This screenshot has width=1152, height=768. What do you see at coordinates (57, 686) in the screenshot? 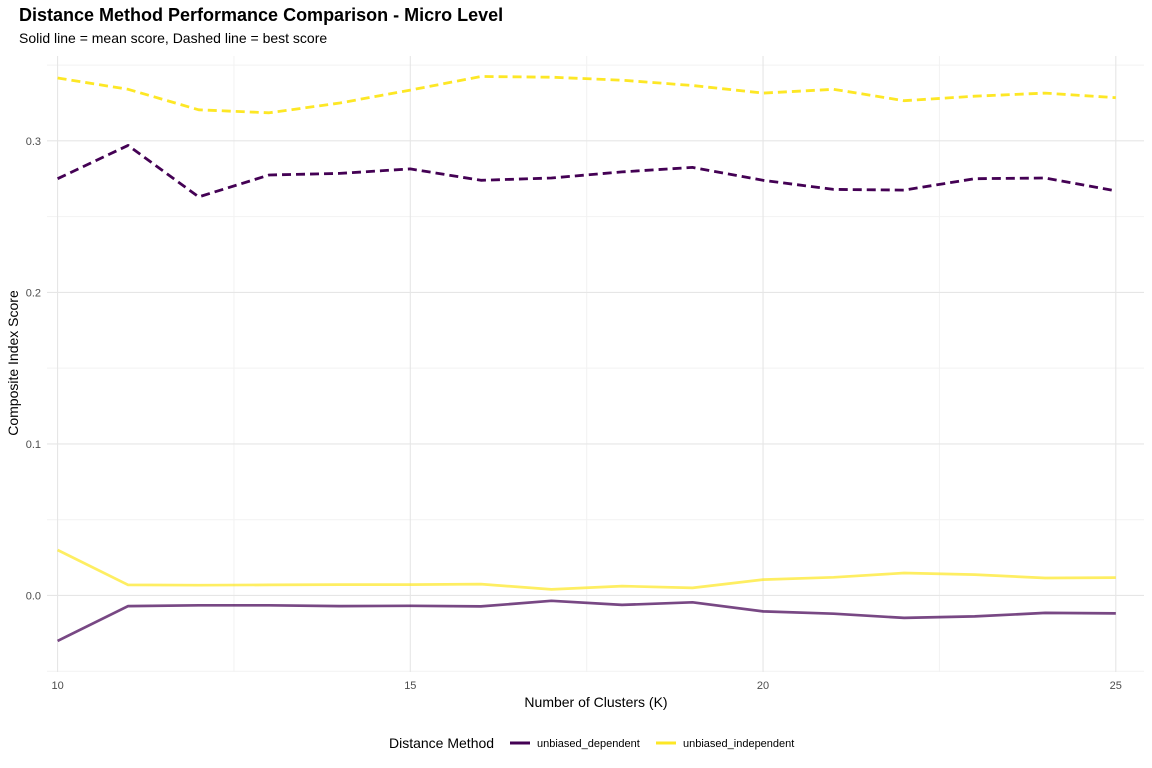
I see `x-tick-label: 10` at bounding box center [57, 686].